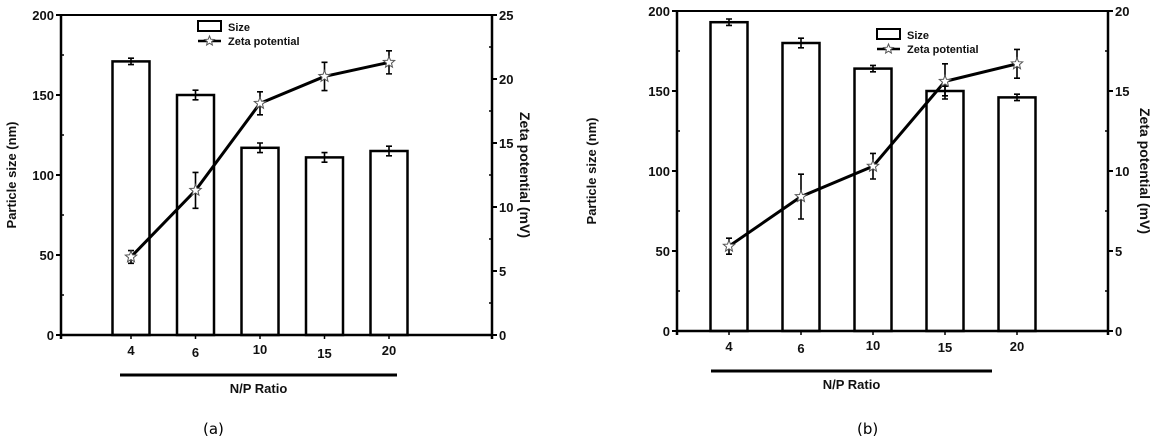 Image resolution: width=1157 pixels, height=446 pixels. I want to click on panel-caption-b: (b), so click(868, 429).